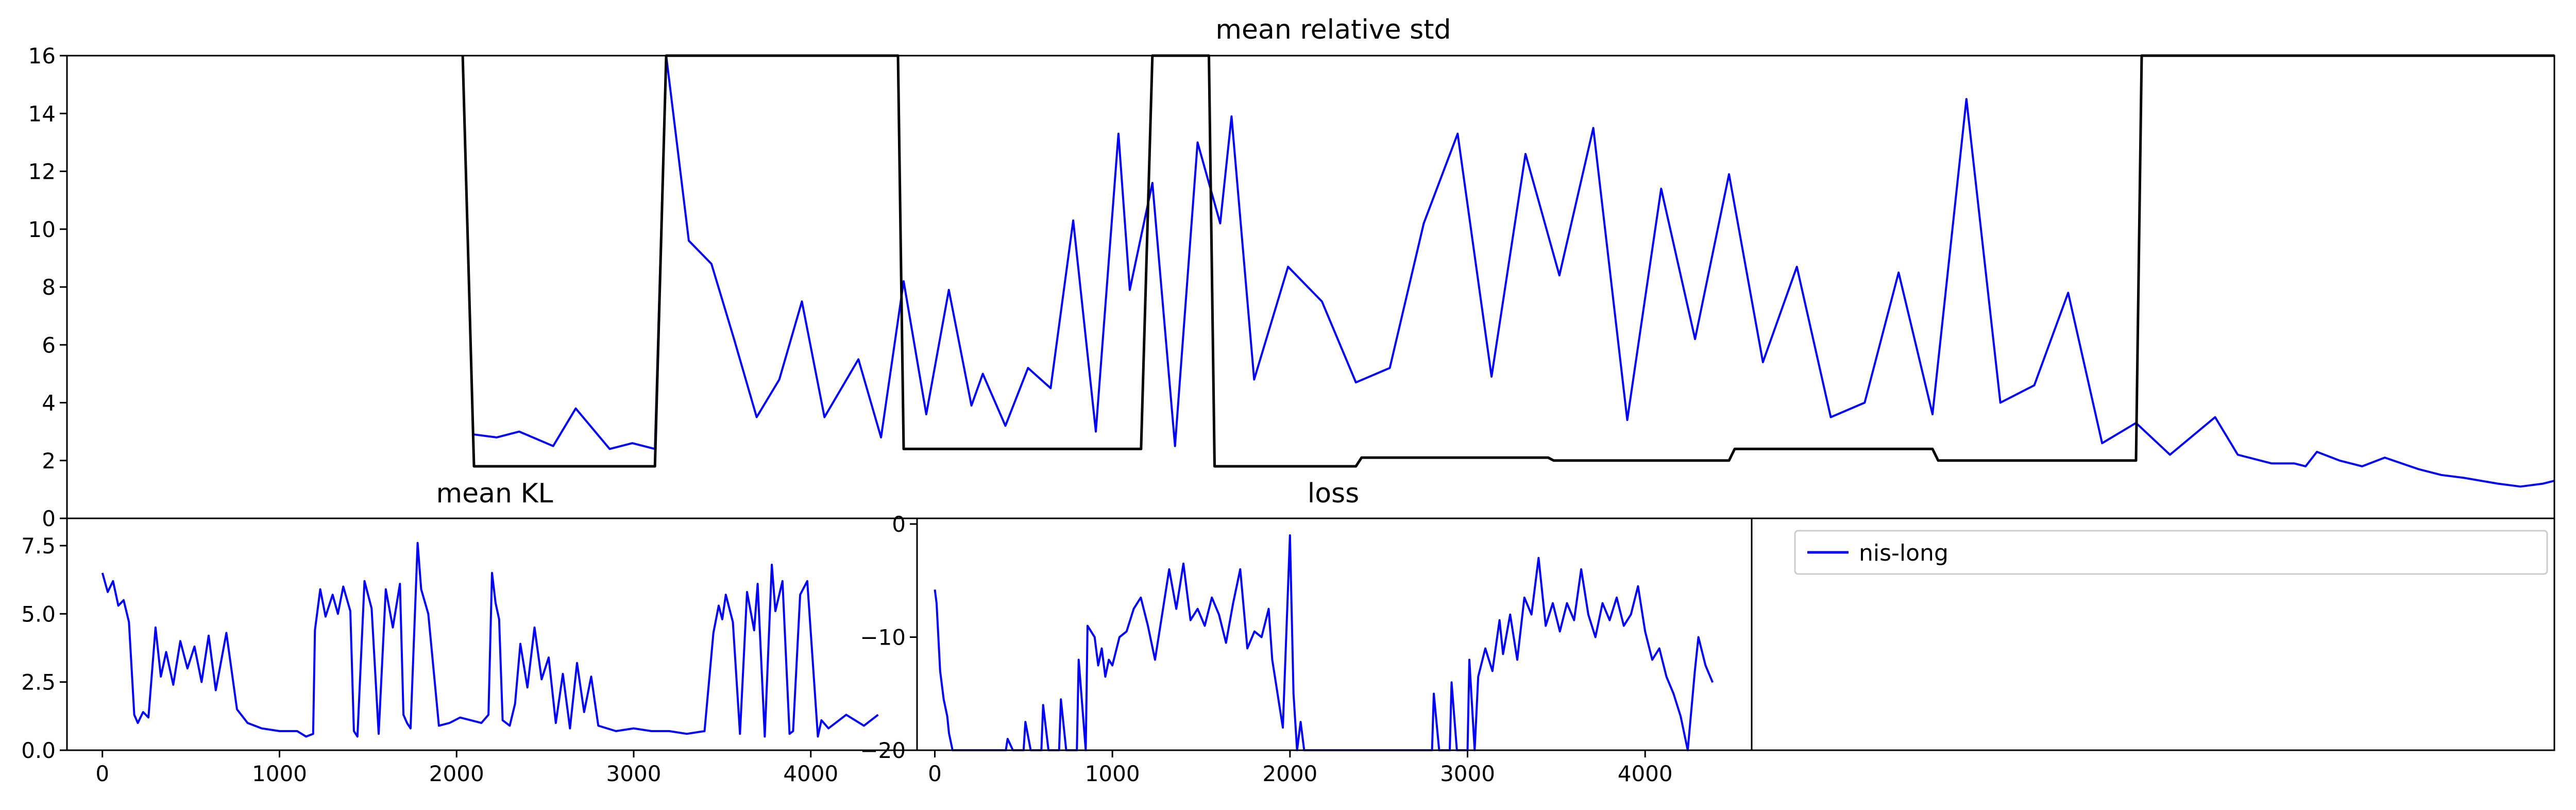  Describe the element at coordinates (38, 614) in the screenshot. I see `kl-ytick-label-2: 5.0` at that location.